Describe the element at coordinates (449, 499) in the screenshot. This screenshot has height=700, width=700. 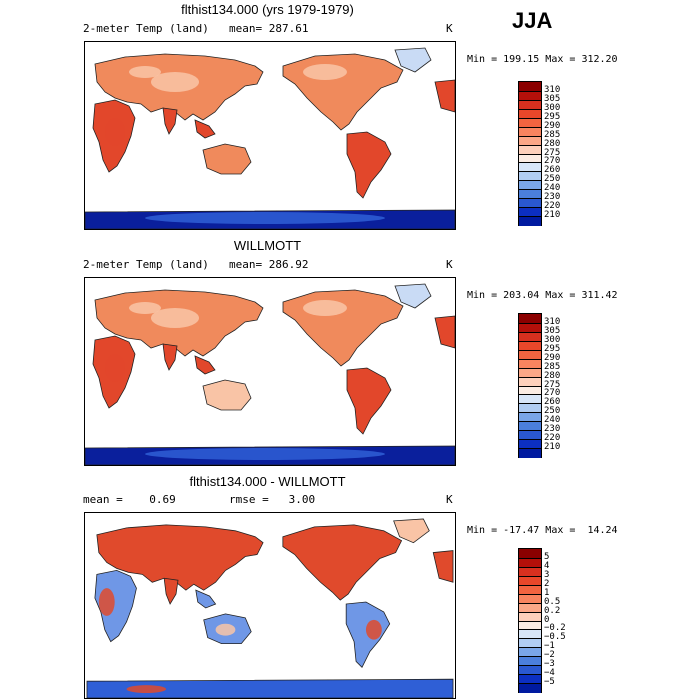
I see `panel3-units: K` at that location.